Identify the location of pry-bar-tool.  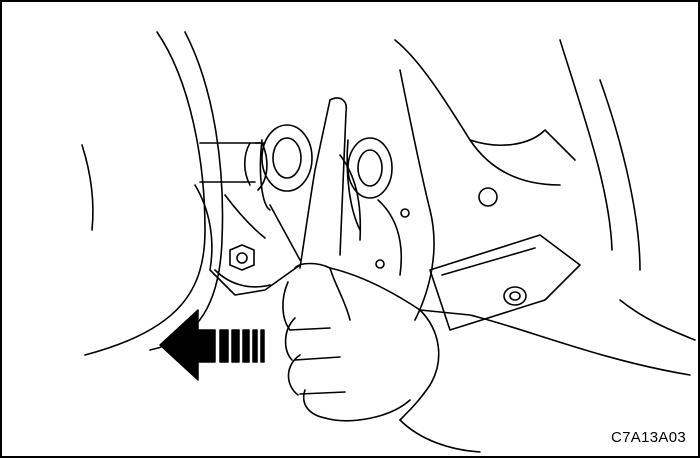
(330, 183).